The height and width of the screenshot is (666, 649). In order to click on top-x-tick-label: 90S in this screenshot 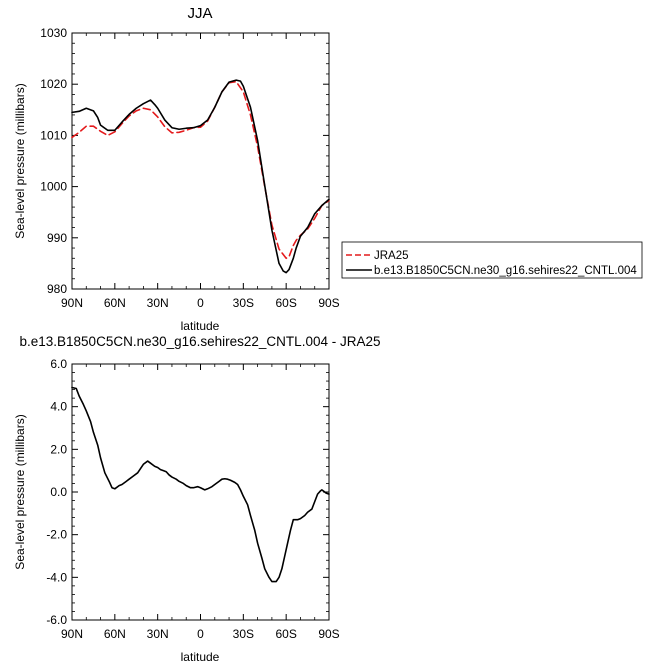, I will do `click(328, 303)`.